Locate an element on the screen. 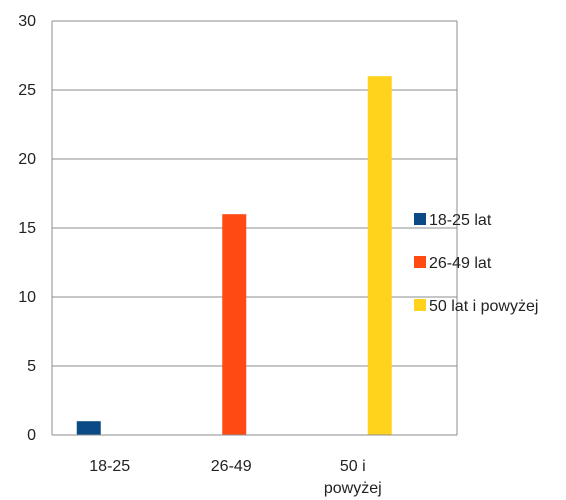  legend-label: 26-49 lat is located at coordinates (460, 263).